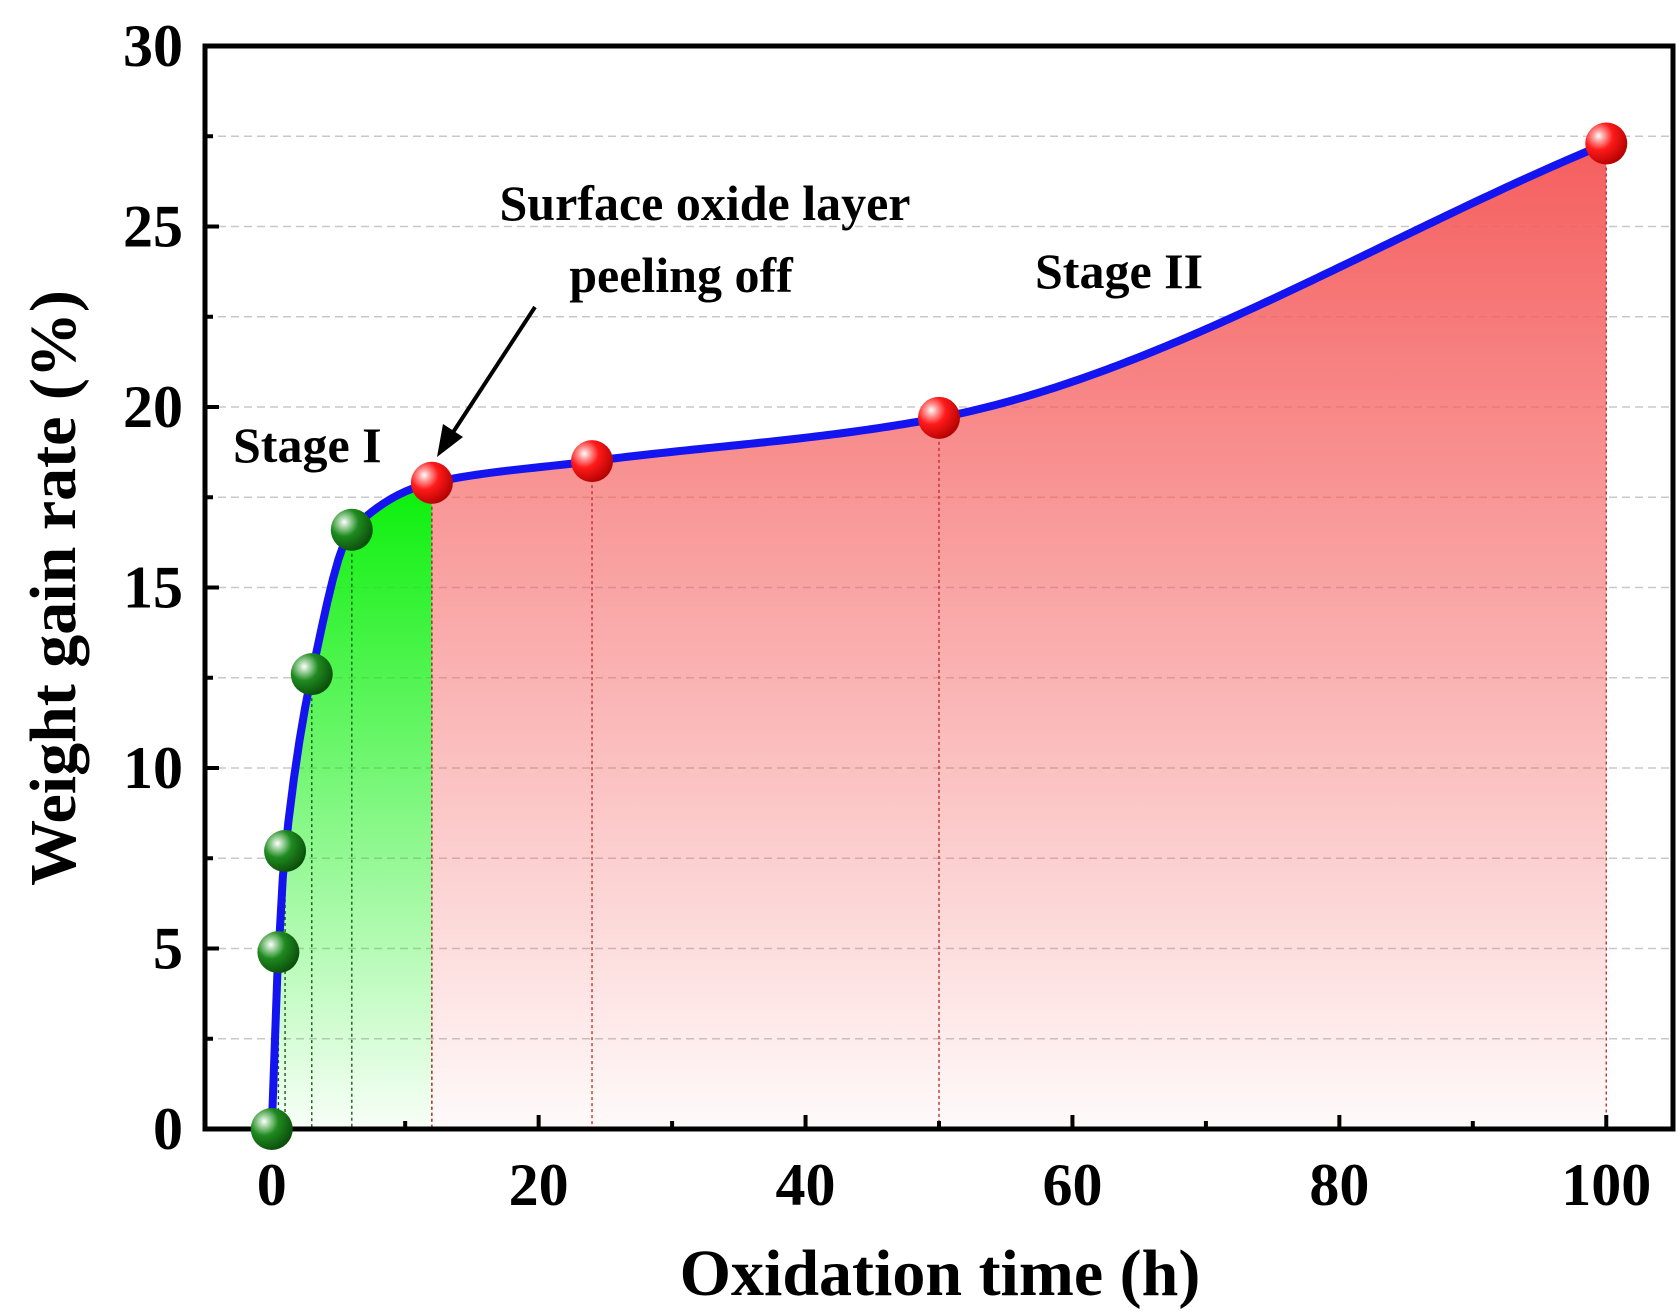  What do you see at coordinates (1339, 1185) in the screenshot?
I see `x-tick-label: 80` at bounding box center [1339, 1185].